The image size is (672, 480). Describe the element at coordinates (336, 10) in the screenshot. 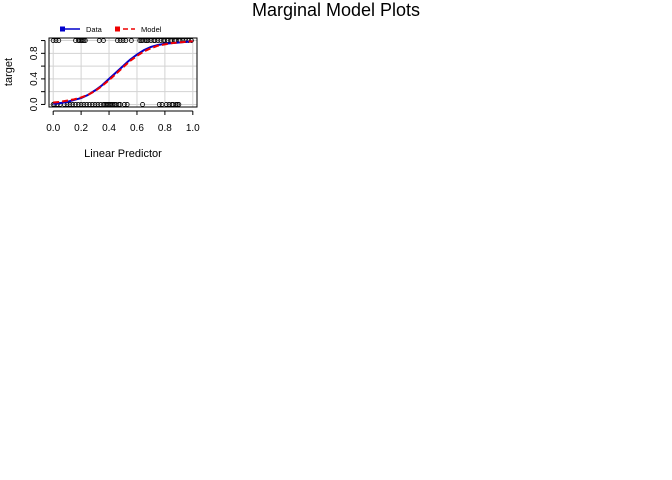

I see `chart-title: Marginal Model Plots` at that location.